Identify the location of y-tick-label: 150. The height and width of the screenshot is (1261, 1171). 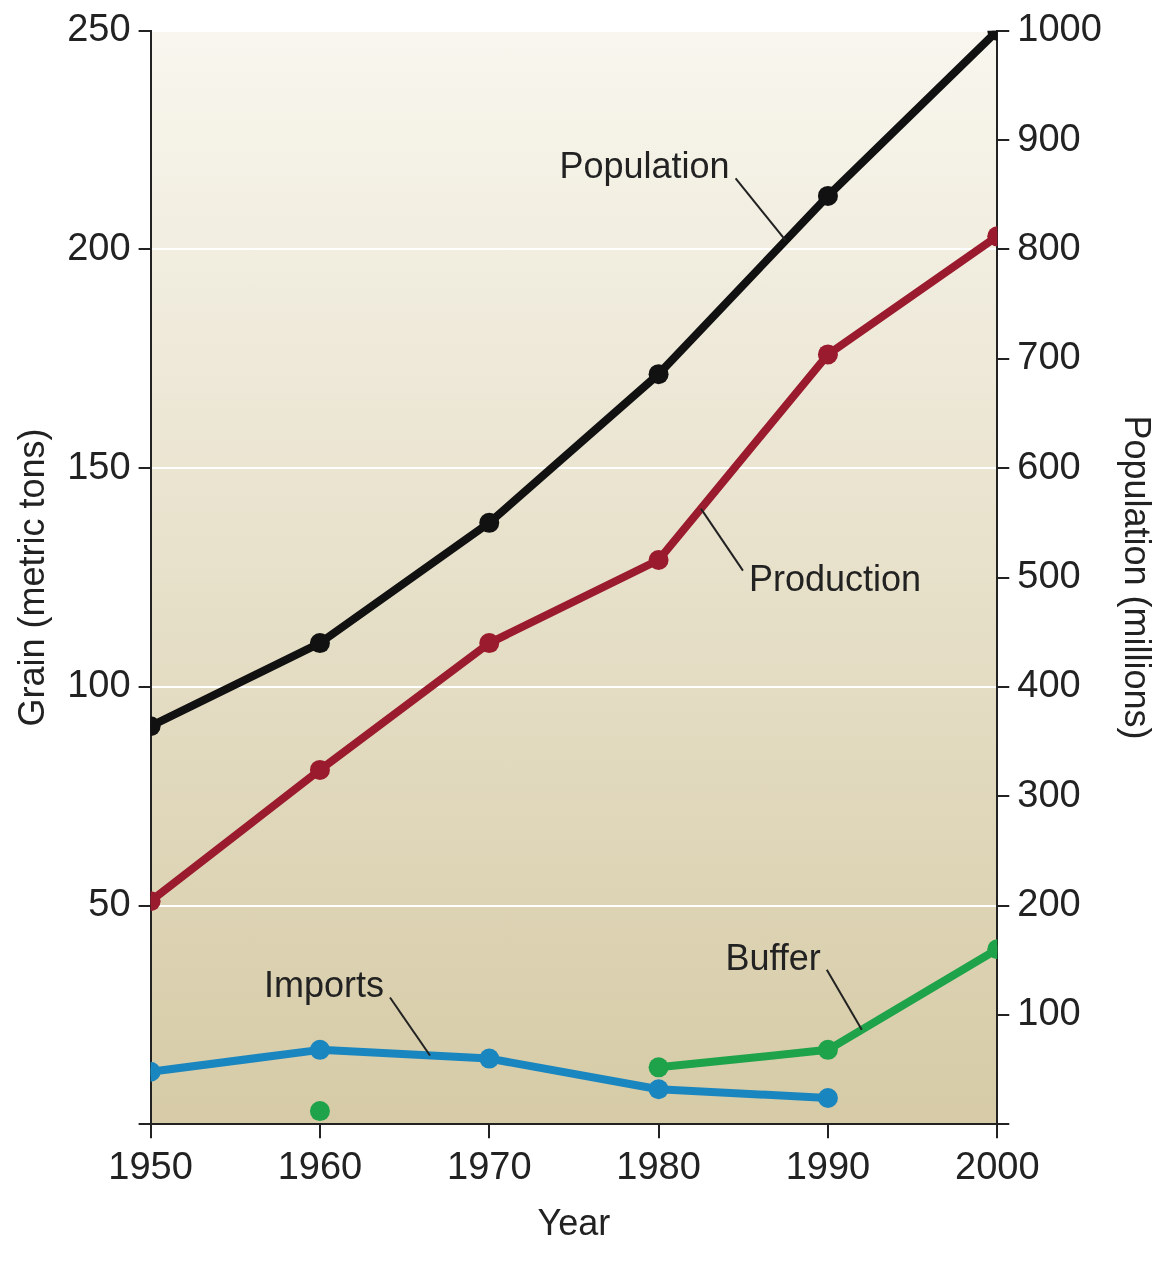
(99, 465).